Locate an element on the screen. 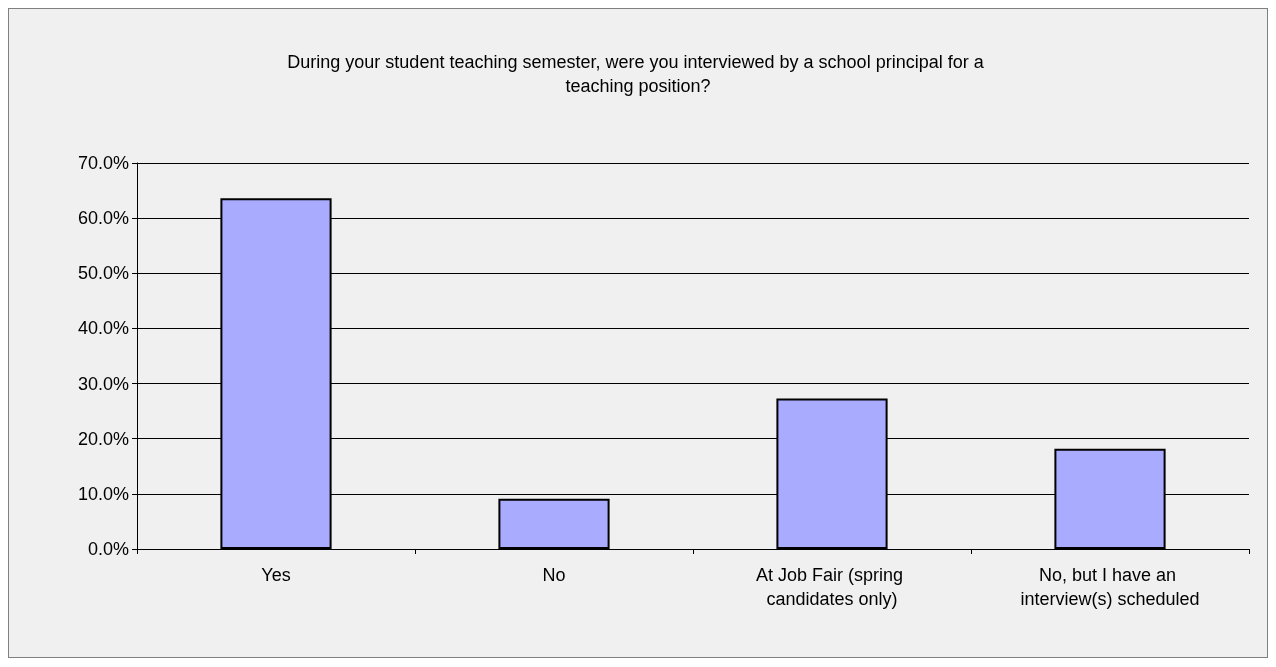  y-tick-label: 40.0% is located at coordinates (103, 328).